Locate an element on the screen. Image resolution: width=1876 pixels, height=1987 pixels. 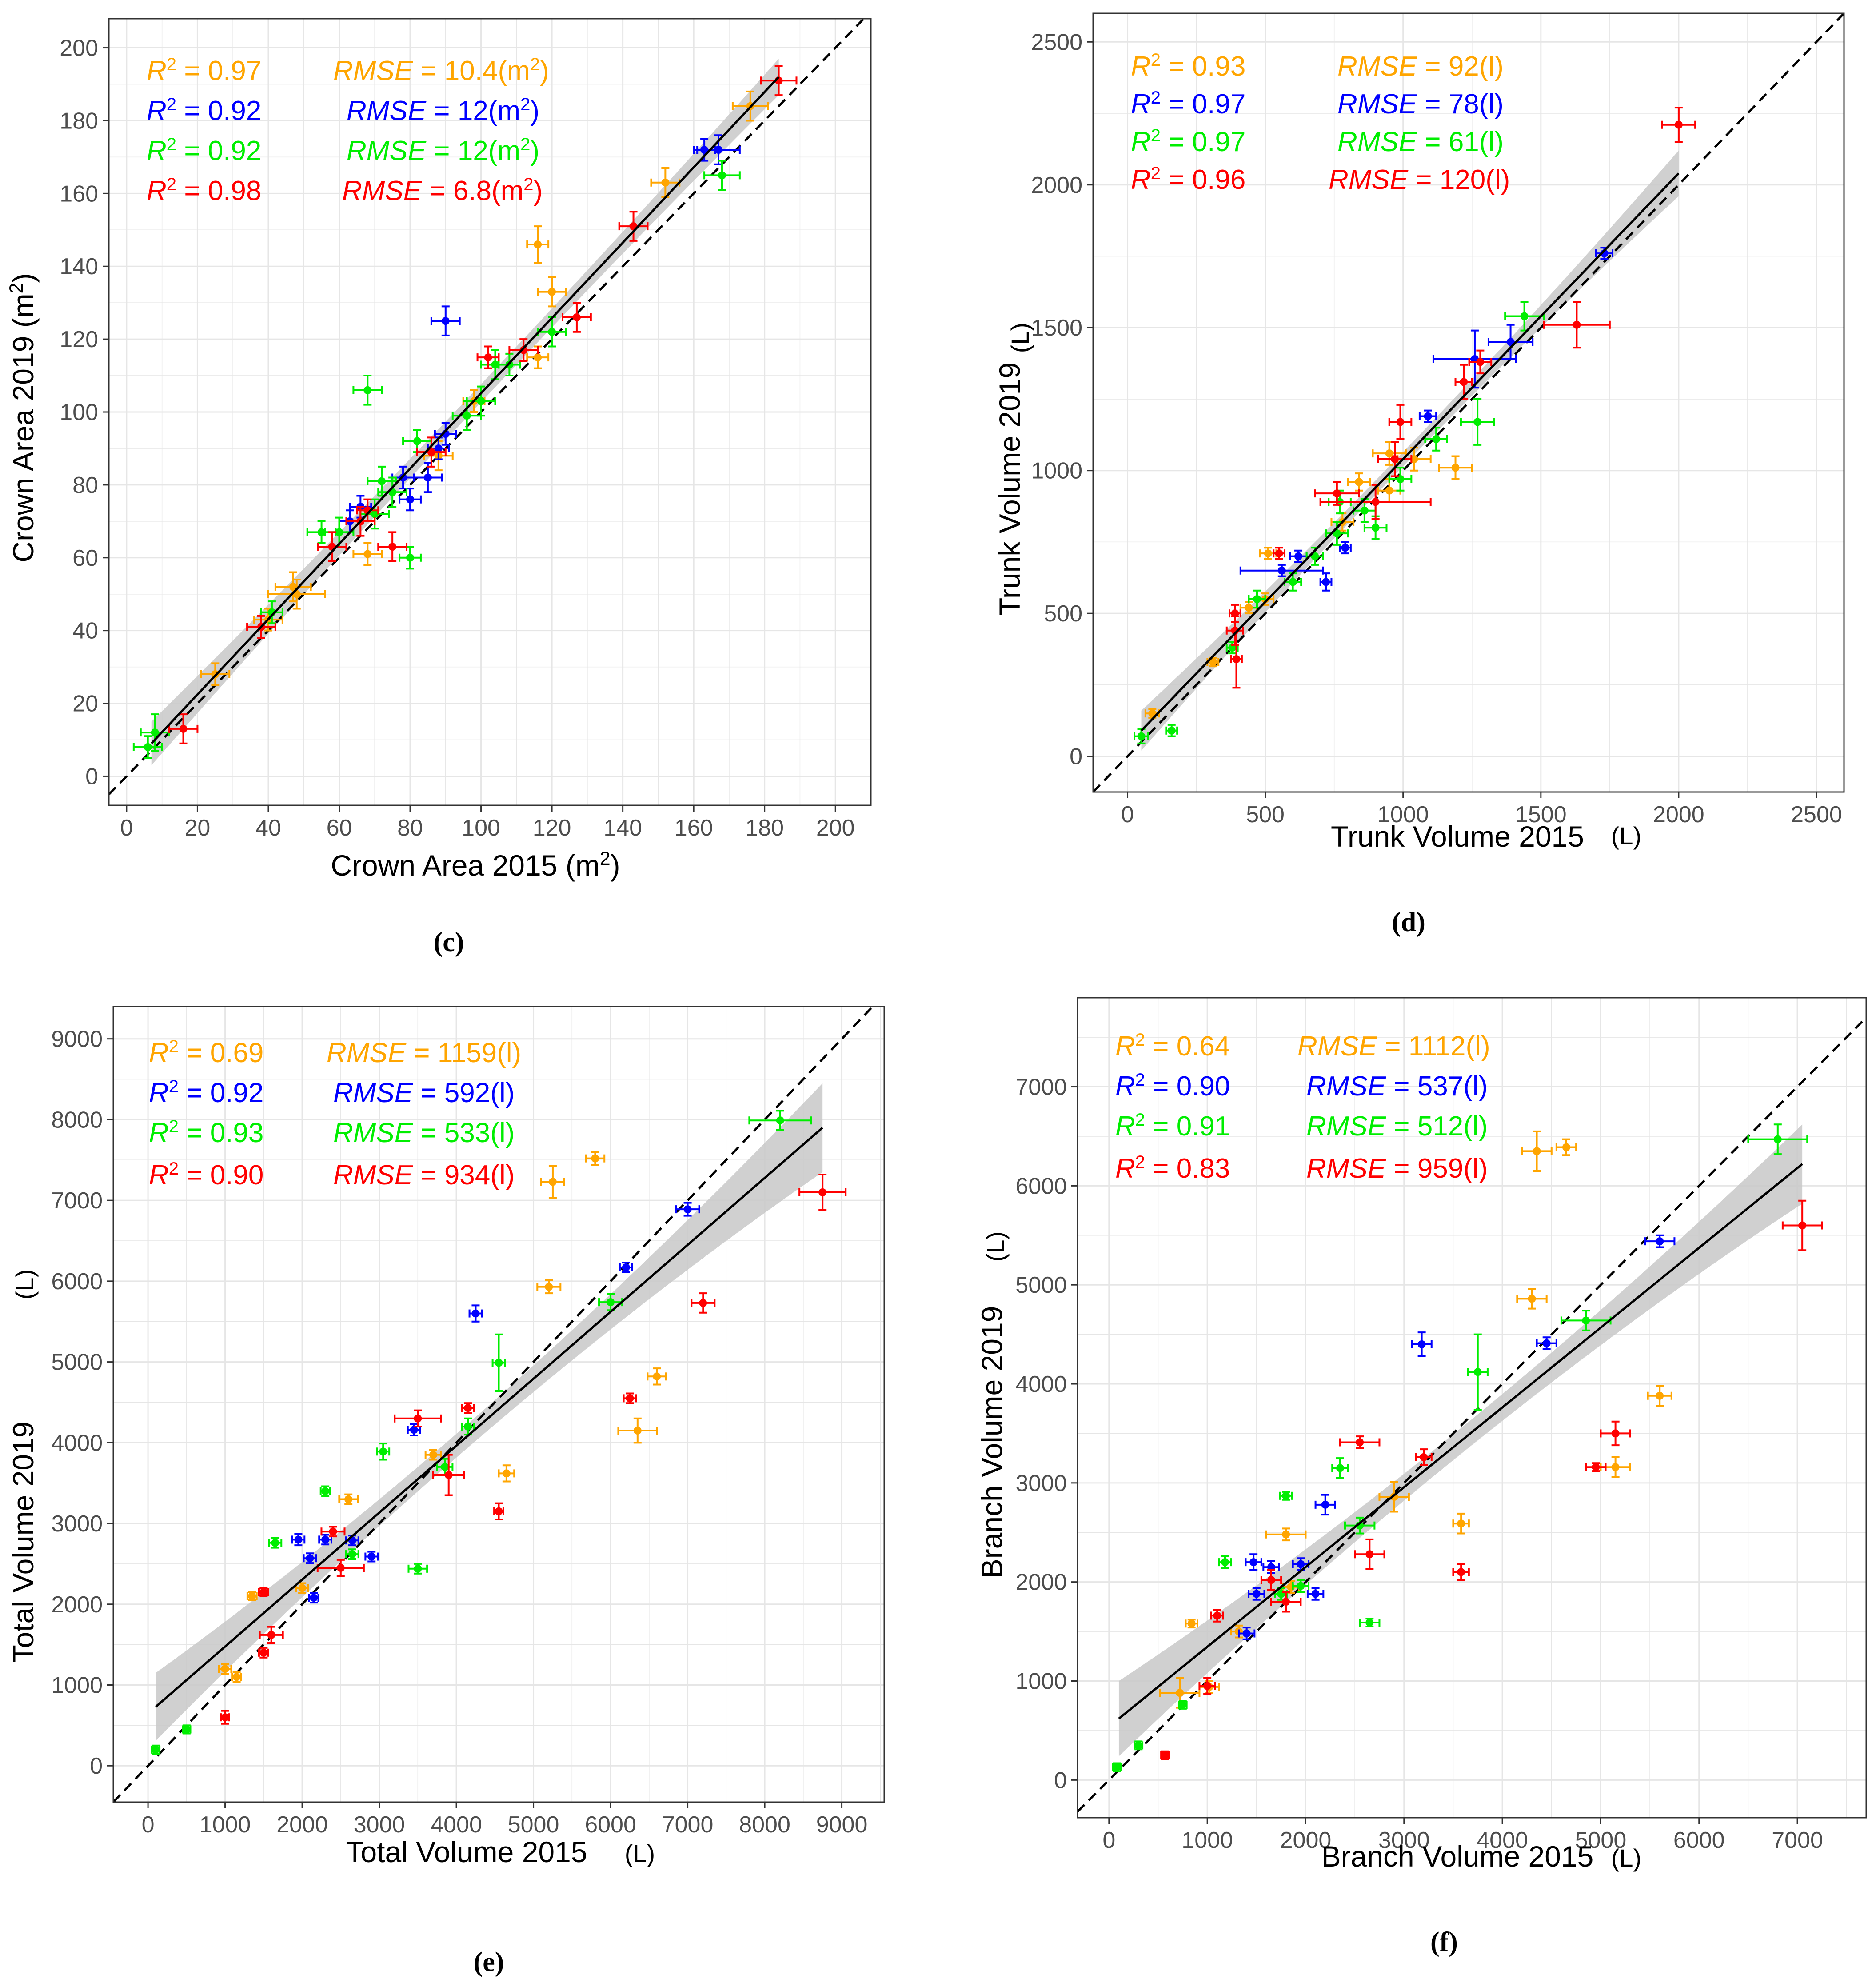
y-tick-label: 80 is located at coordinates (85, 485).